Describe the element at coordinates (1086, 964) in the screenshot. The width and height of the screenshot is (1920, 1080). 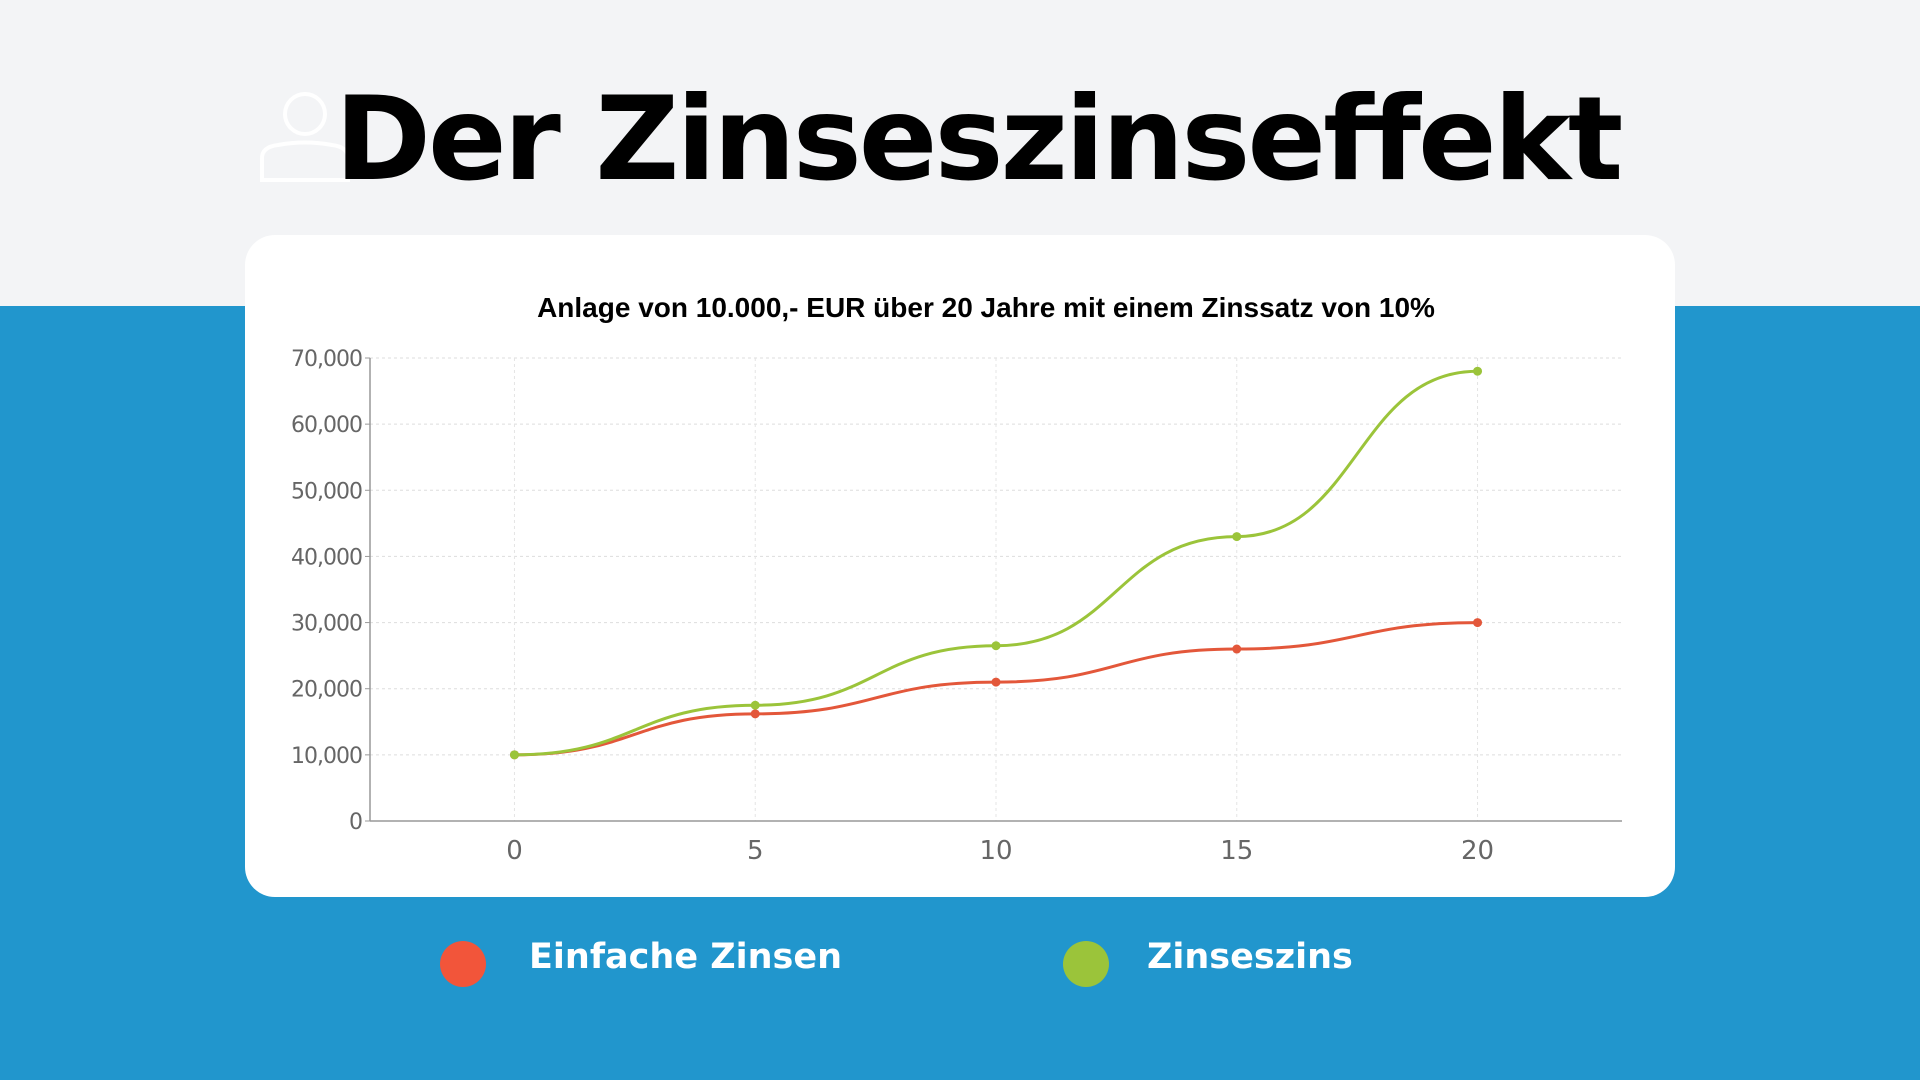
I see `legend-dot-zinseszins` at that location.